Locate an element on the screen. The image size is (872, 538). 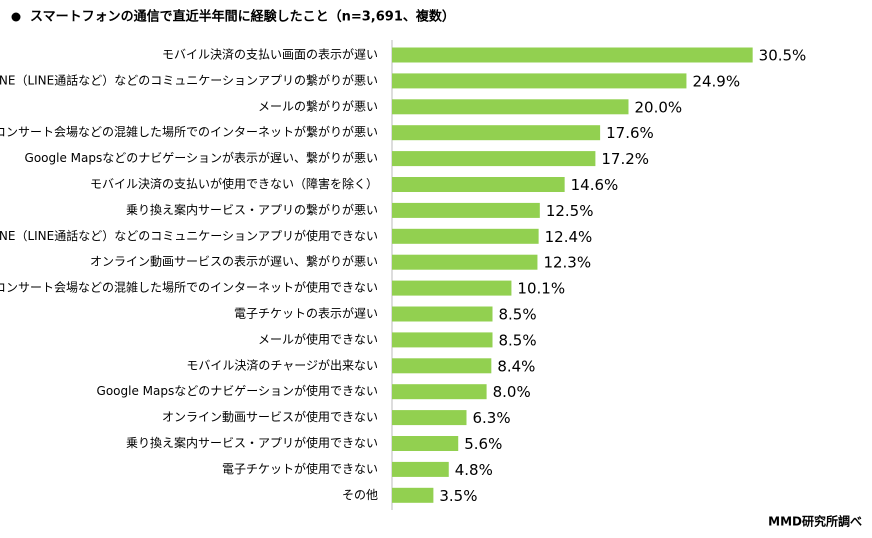
value-label: 12.4% is located at coordinates (569, 237).